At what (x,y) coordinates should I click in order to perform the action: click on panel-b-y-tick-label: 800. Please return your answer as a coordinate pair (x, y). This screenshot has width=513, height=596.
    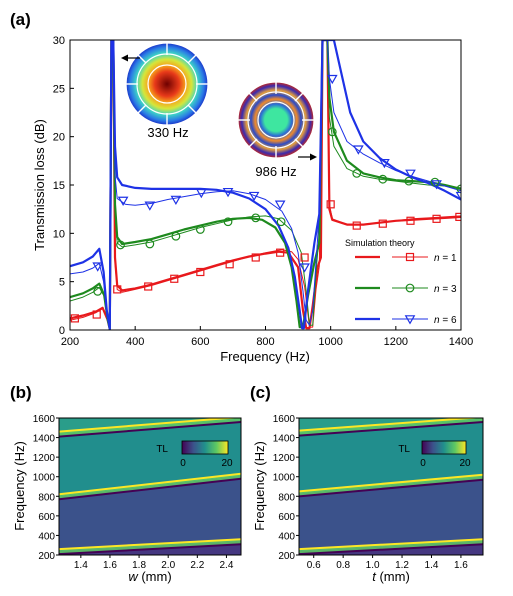
    Looking at the image, I should click on (46, 497).